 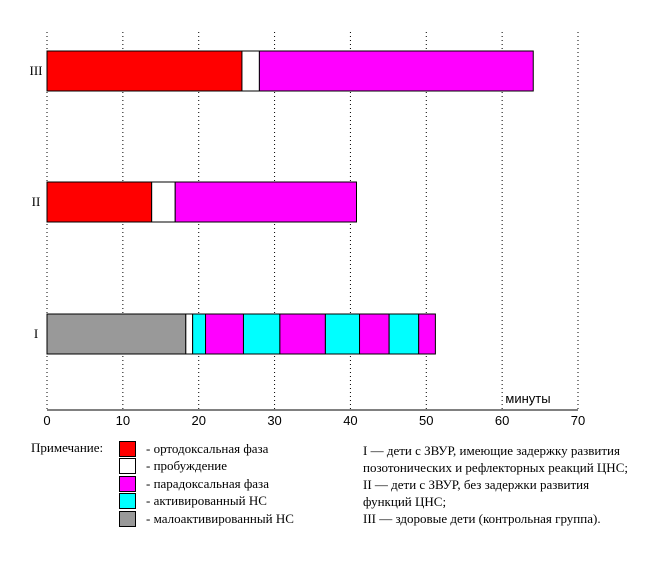 I want to click on legend-item: - активированный НС, so click(x=206, y=502).